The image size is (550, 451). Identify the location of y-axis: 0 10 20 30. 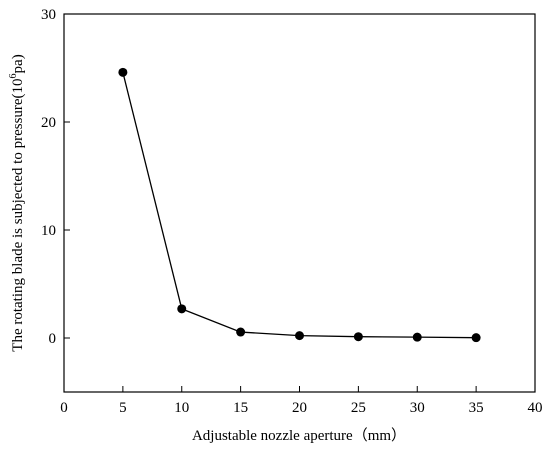
(55, 177).